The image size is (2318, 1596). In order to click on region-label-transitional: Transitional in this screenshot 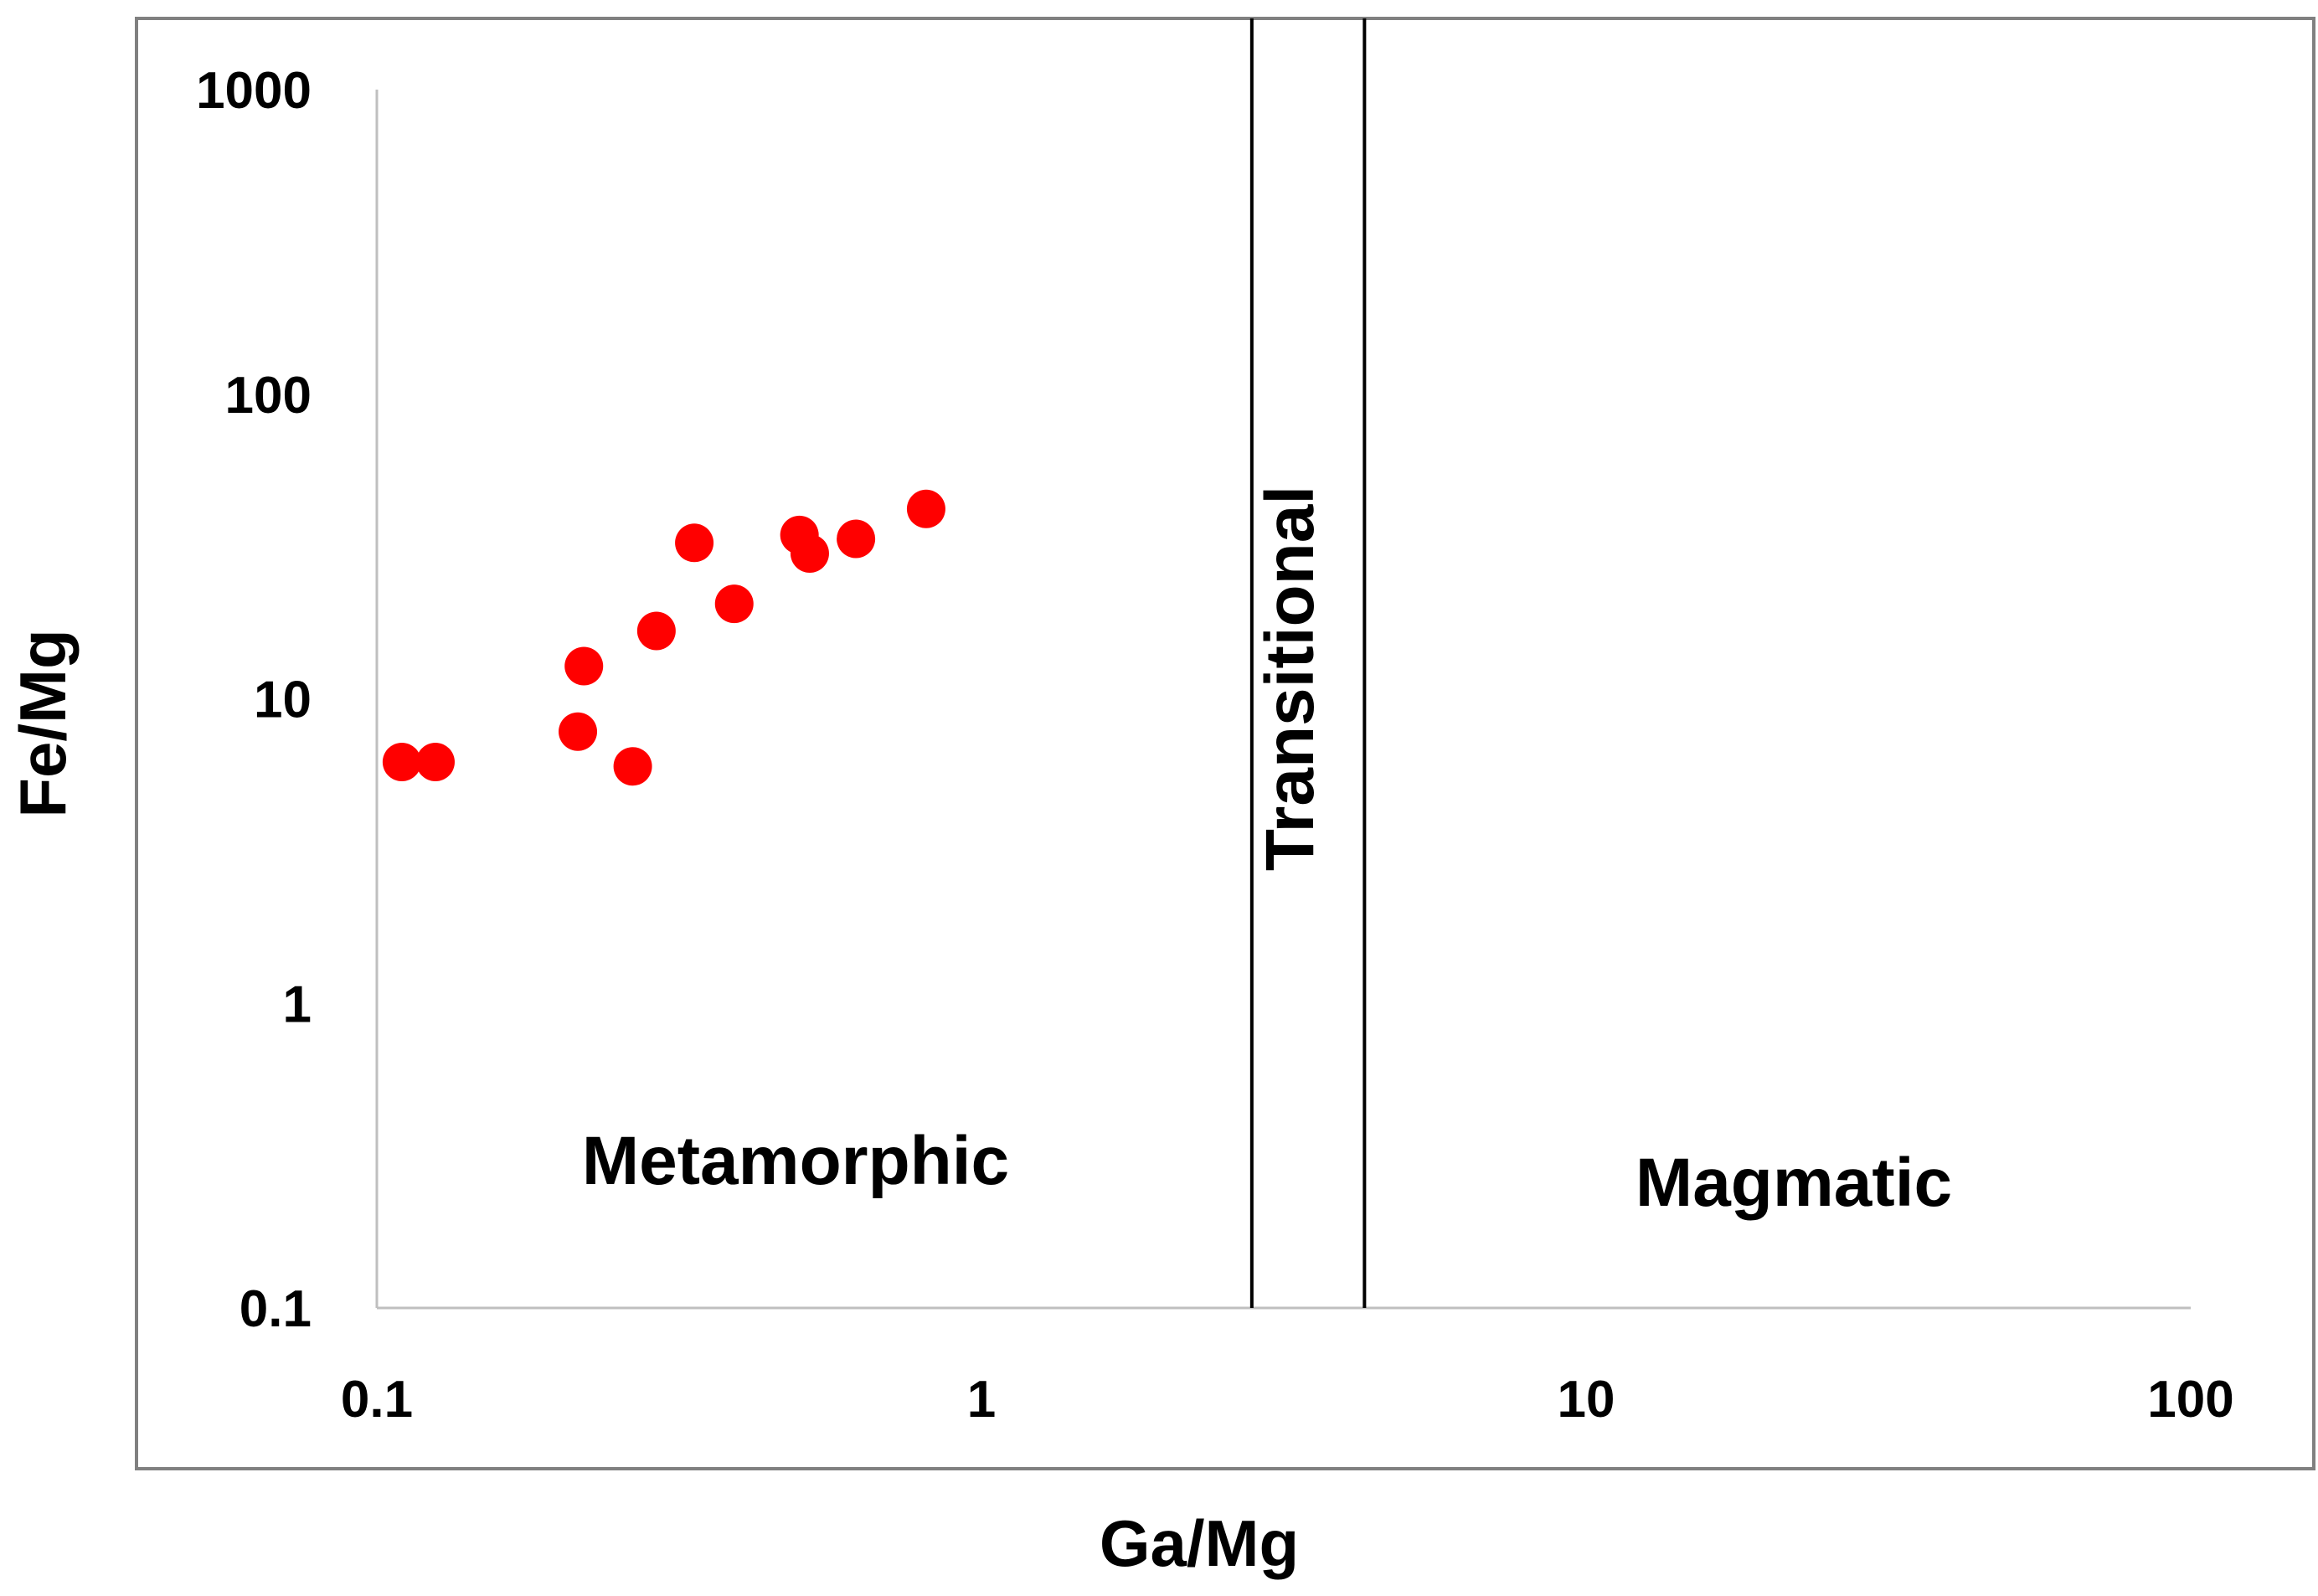, I will do `click(1290, 678)`.